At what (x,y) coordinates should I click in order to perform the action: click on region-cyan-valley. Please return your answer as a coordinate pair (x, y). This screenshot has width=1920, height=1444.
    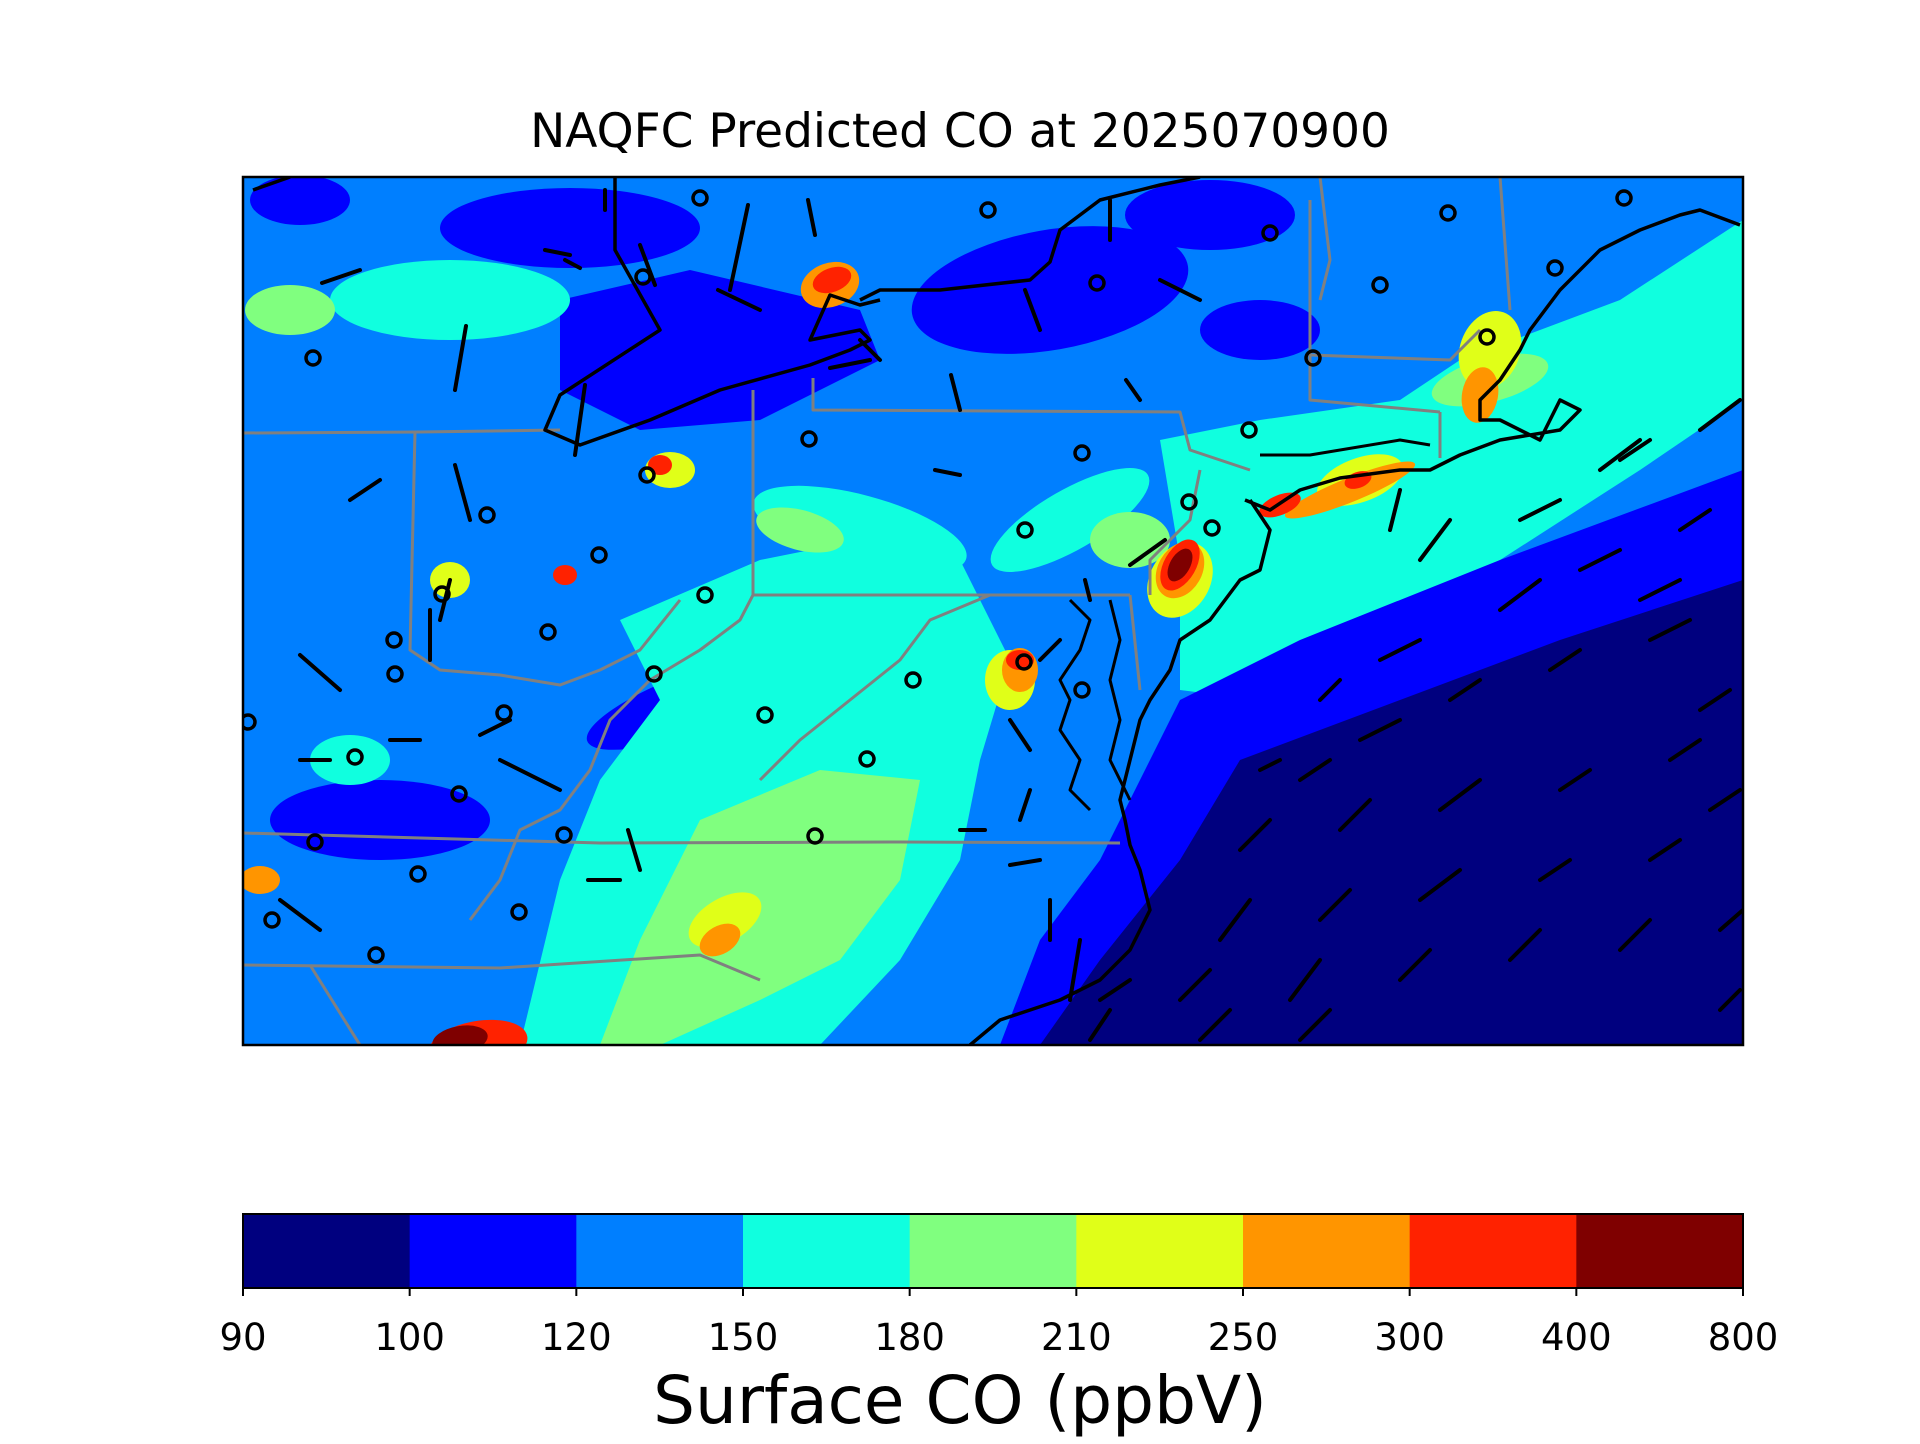
    Looking at the image, I should click on (1070, 520).